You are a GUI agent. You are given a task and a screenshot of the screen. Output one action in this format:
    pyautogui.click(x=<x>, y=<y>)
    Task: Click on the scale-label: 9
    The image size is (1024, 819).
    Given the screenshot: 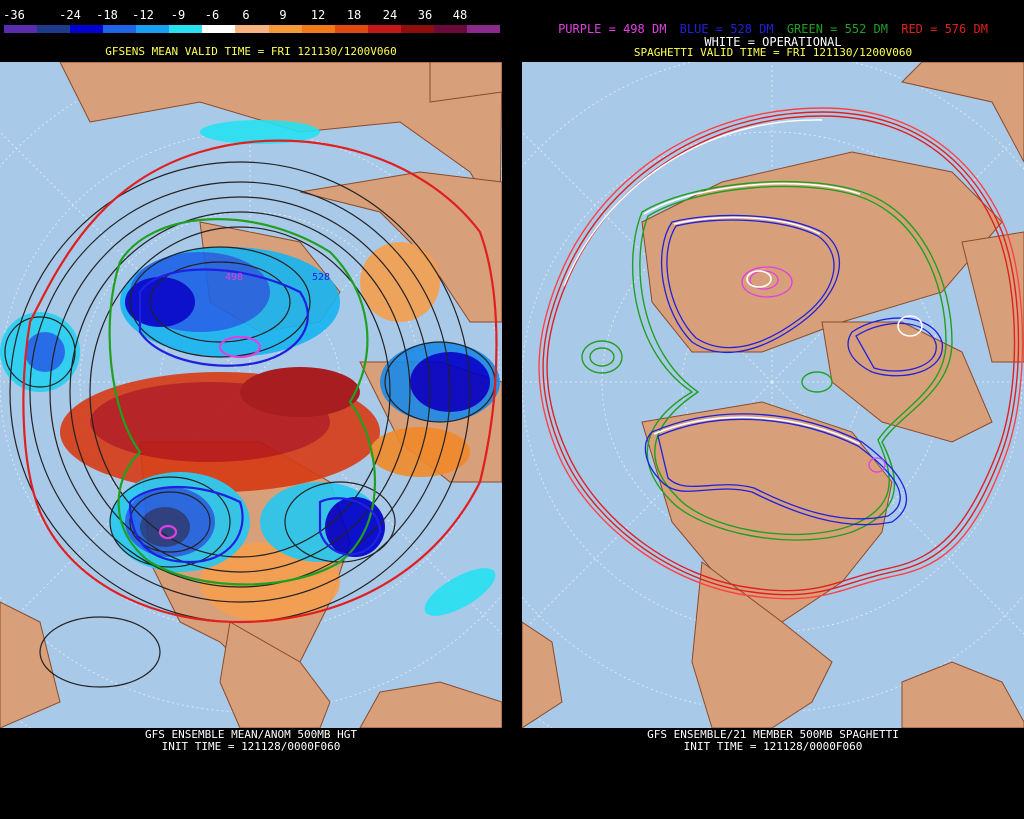 What is the action you would take?
    pyautogui.click(x=283, y=15)
    